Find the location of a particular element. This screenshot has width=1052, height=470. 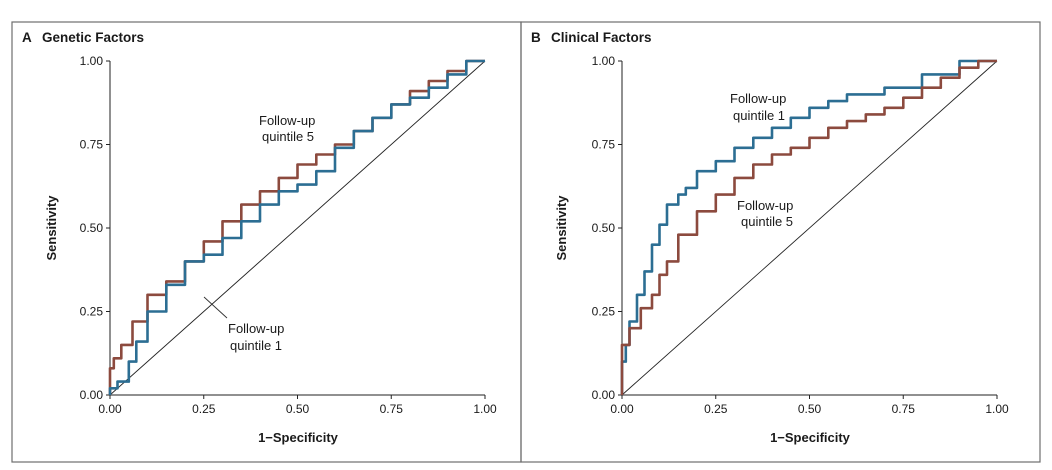

panel-letter: A is located at coordinates (27, 37).